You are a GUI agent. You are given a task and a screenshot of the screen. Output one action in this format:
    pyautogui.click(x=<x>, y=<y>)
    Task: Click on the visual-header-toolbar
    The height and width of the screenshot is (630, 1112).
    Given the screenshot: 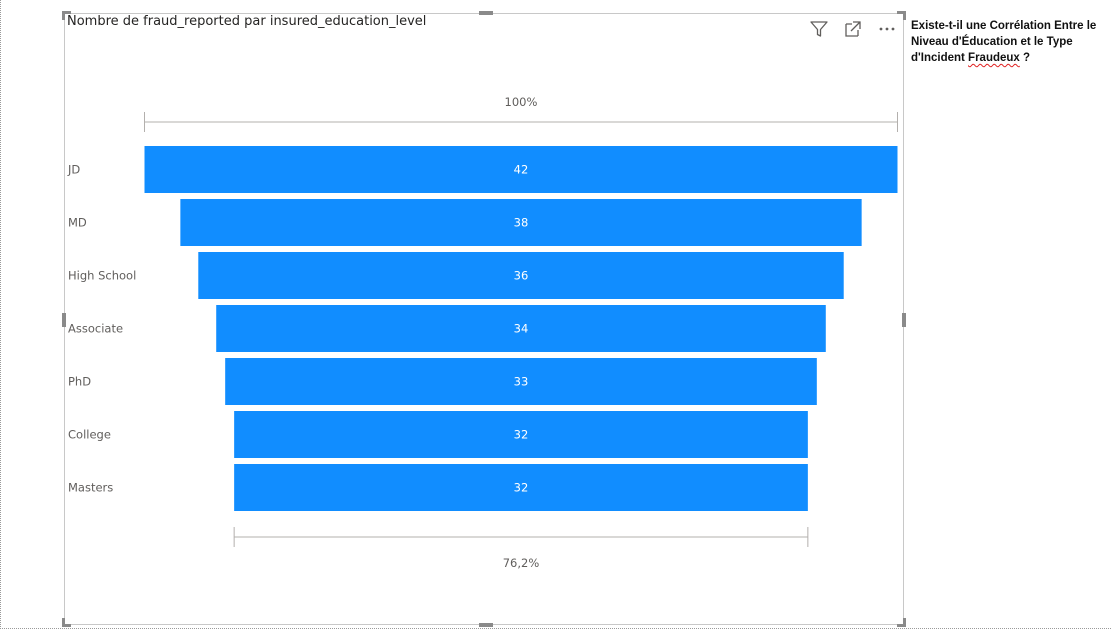 What is the action you would take?
    pyautogui.click(x=853, y=29)
    